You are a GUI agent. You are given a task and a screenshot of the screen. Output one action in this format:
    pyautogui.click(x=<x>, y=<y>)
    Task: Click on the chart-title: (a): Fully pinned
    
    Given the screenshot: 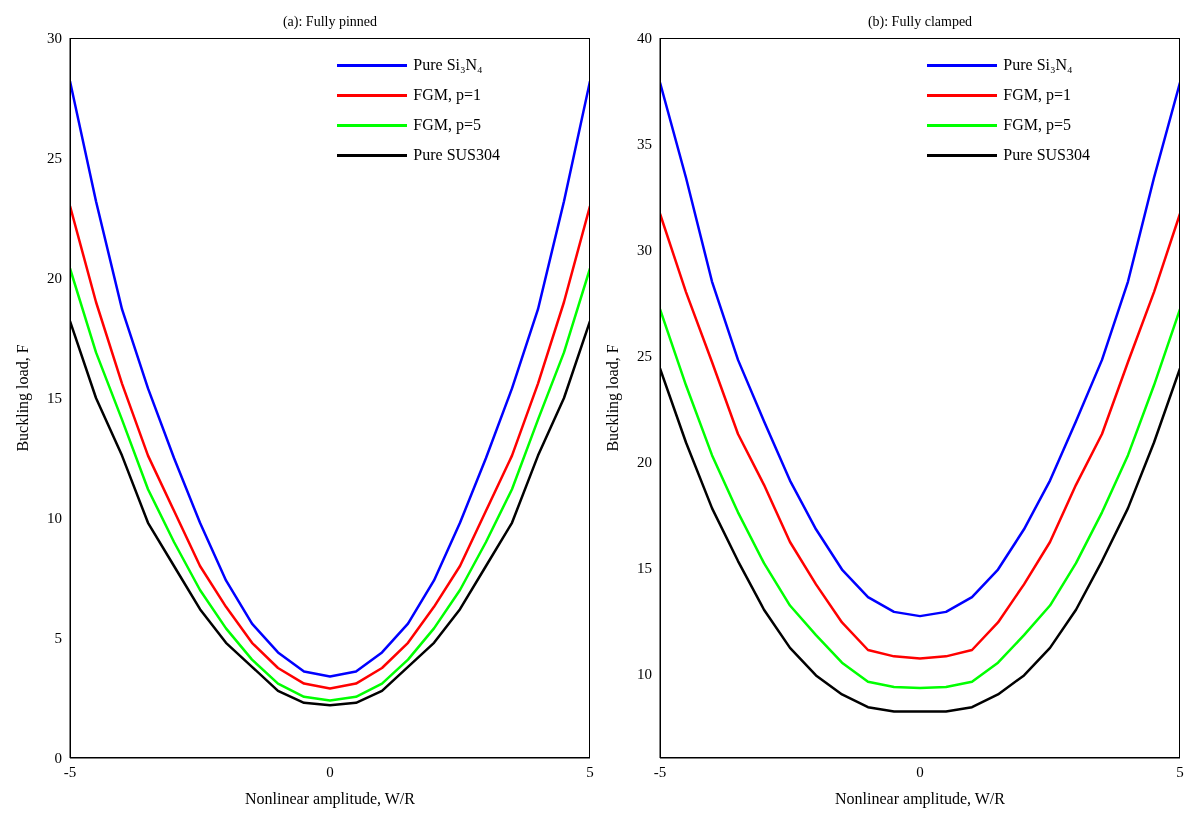 What is the action you would take?
    pyautogui.click(x=330, y=22)
    